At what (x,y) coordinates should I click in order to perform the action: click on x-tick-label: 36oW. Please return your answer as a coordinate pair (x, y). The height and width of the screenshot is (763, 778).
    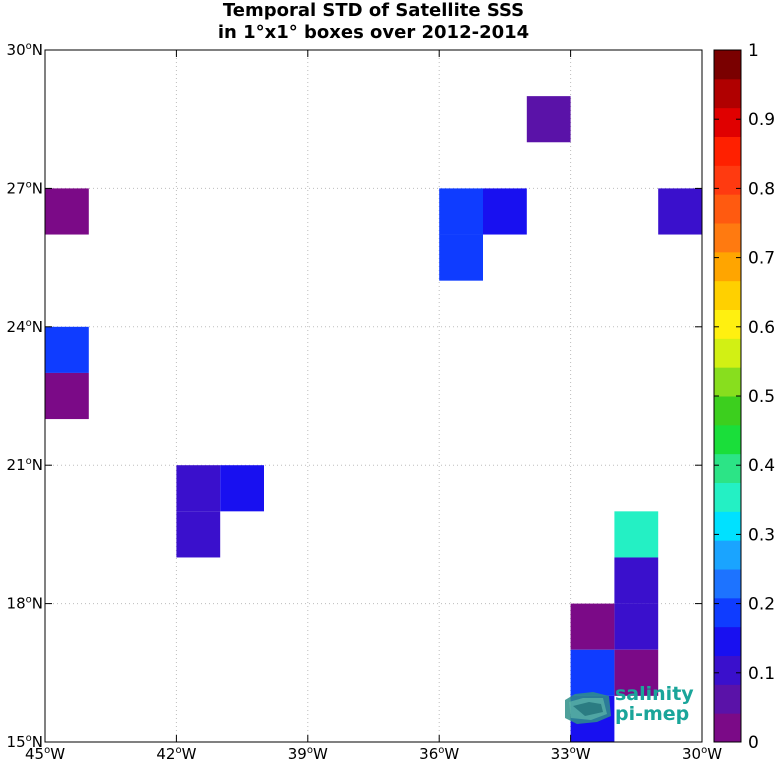
    Looking at the image, I should click on (439, 754).